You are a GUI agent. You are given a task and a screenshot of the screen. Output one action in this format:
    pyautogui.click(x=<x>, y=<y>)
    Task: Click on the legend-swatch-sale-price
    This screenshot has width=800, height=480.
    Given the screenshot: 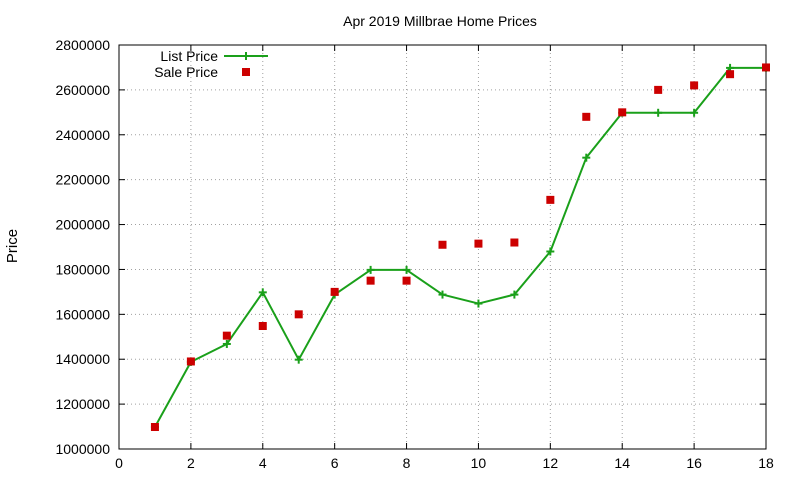 What is the action you would take?
    pyautogui.click(x=246, y=72)
    